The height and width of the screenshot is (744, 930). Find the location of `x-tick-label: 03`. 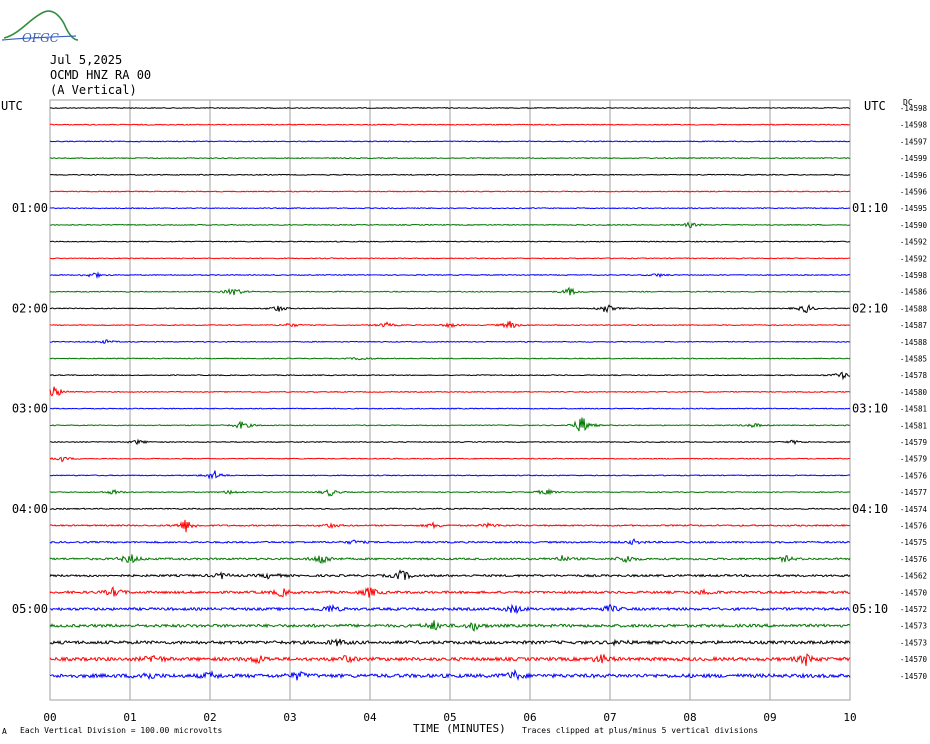

x-tick-label: 03 is located at coordinates (289, 717).